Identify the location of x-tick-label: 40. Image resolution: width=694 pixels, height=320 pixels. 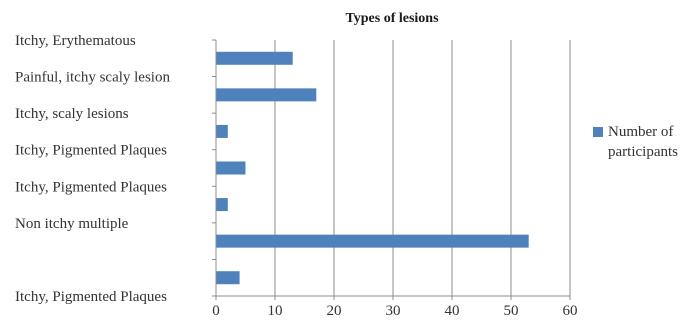
(452, 311).